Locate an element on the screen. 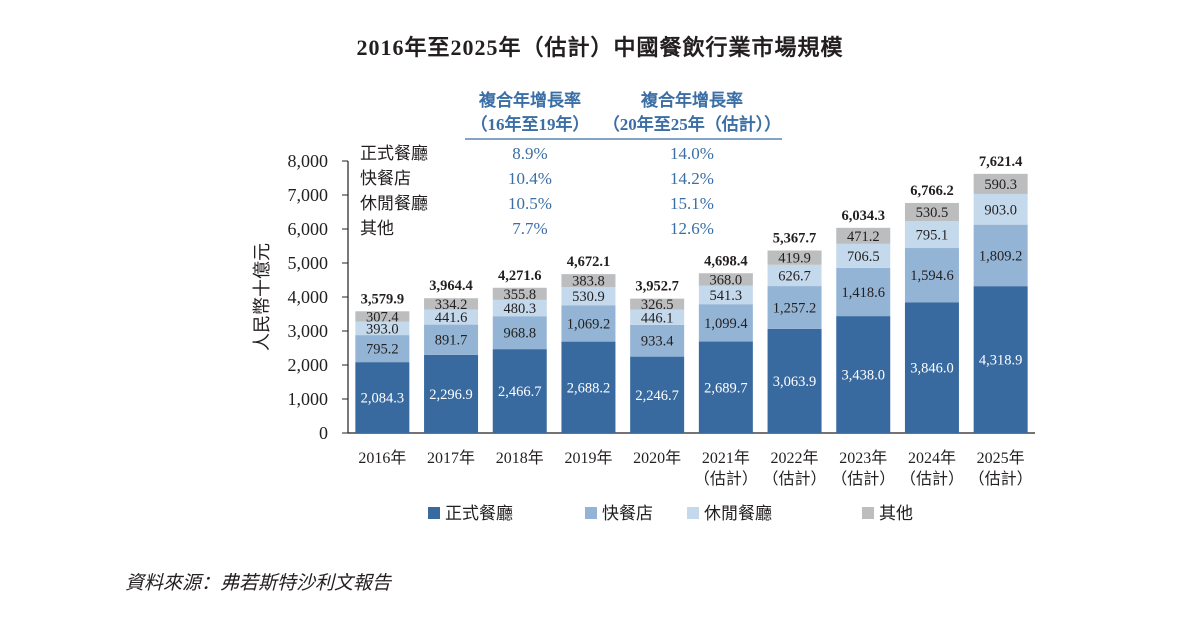 The image size is (1200, 628). data-label: 1,257.2 is located at coordinates (795, 308).